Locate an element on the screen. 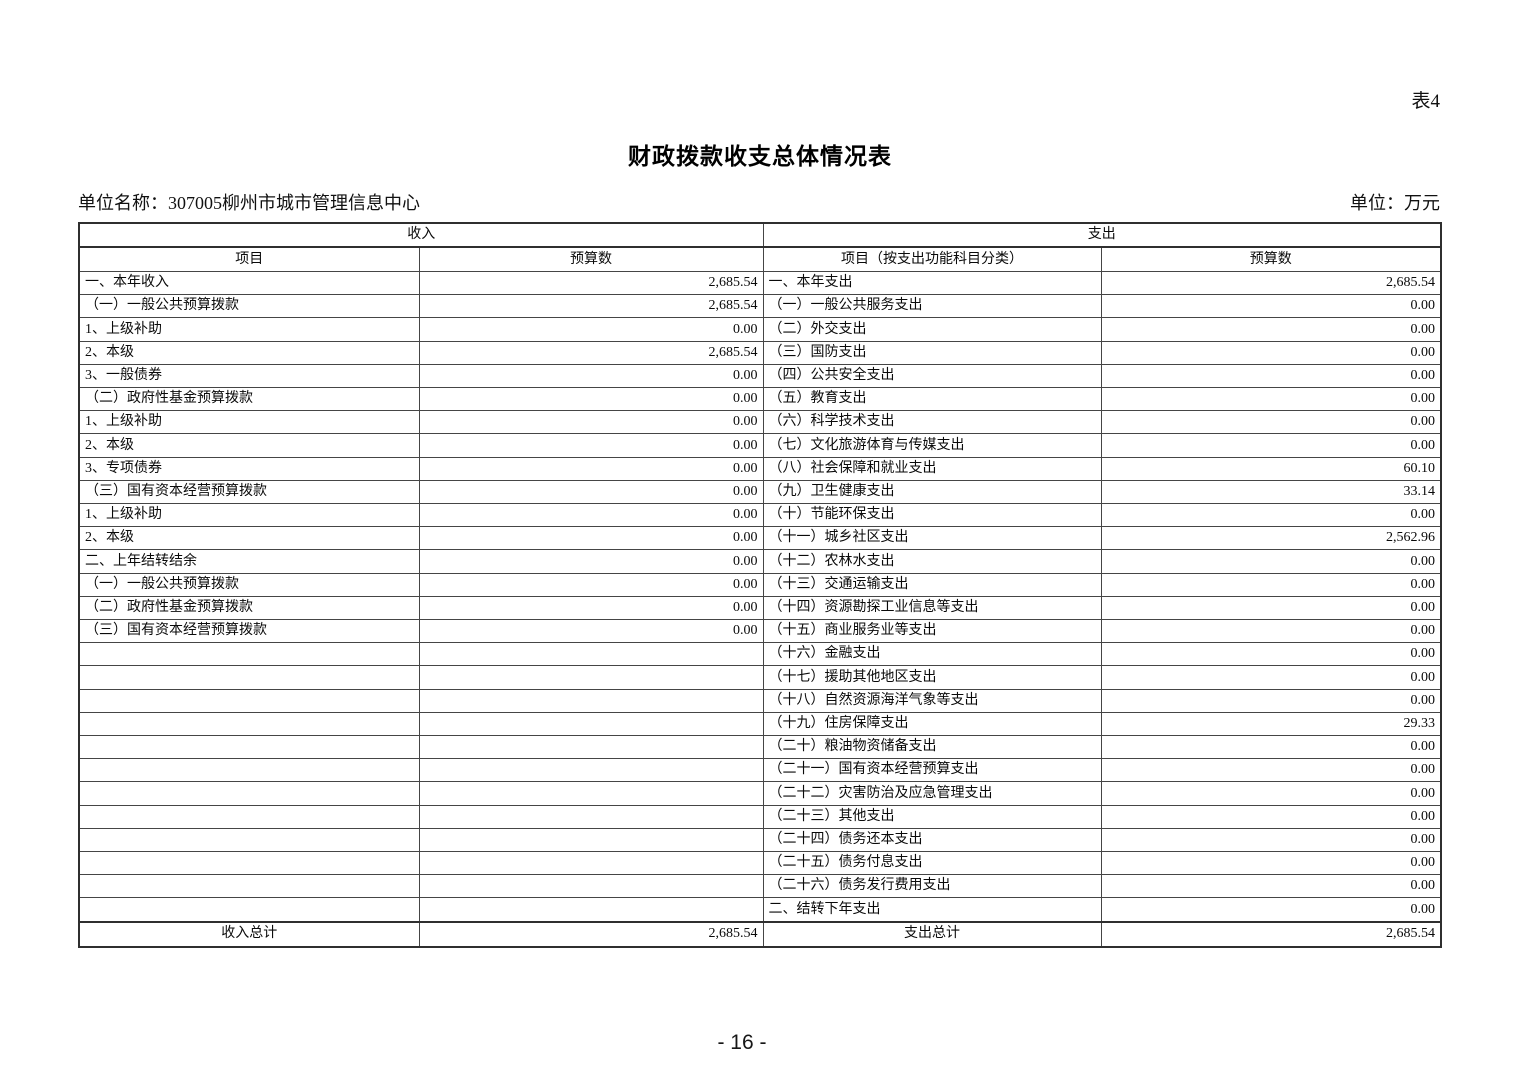 This screenshot has width=1520, height=1074. expenditure-total-value: 2,685.54 is located at coordinates (1271, 934).